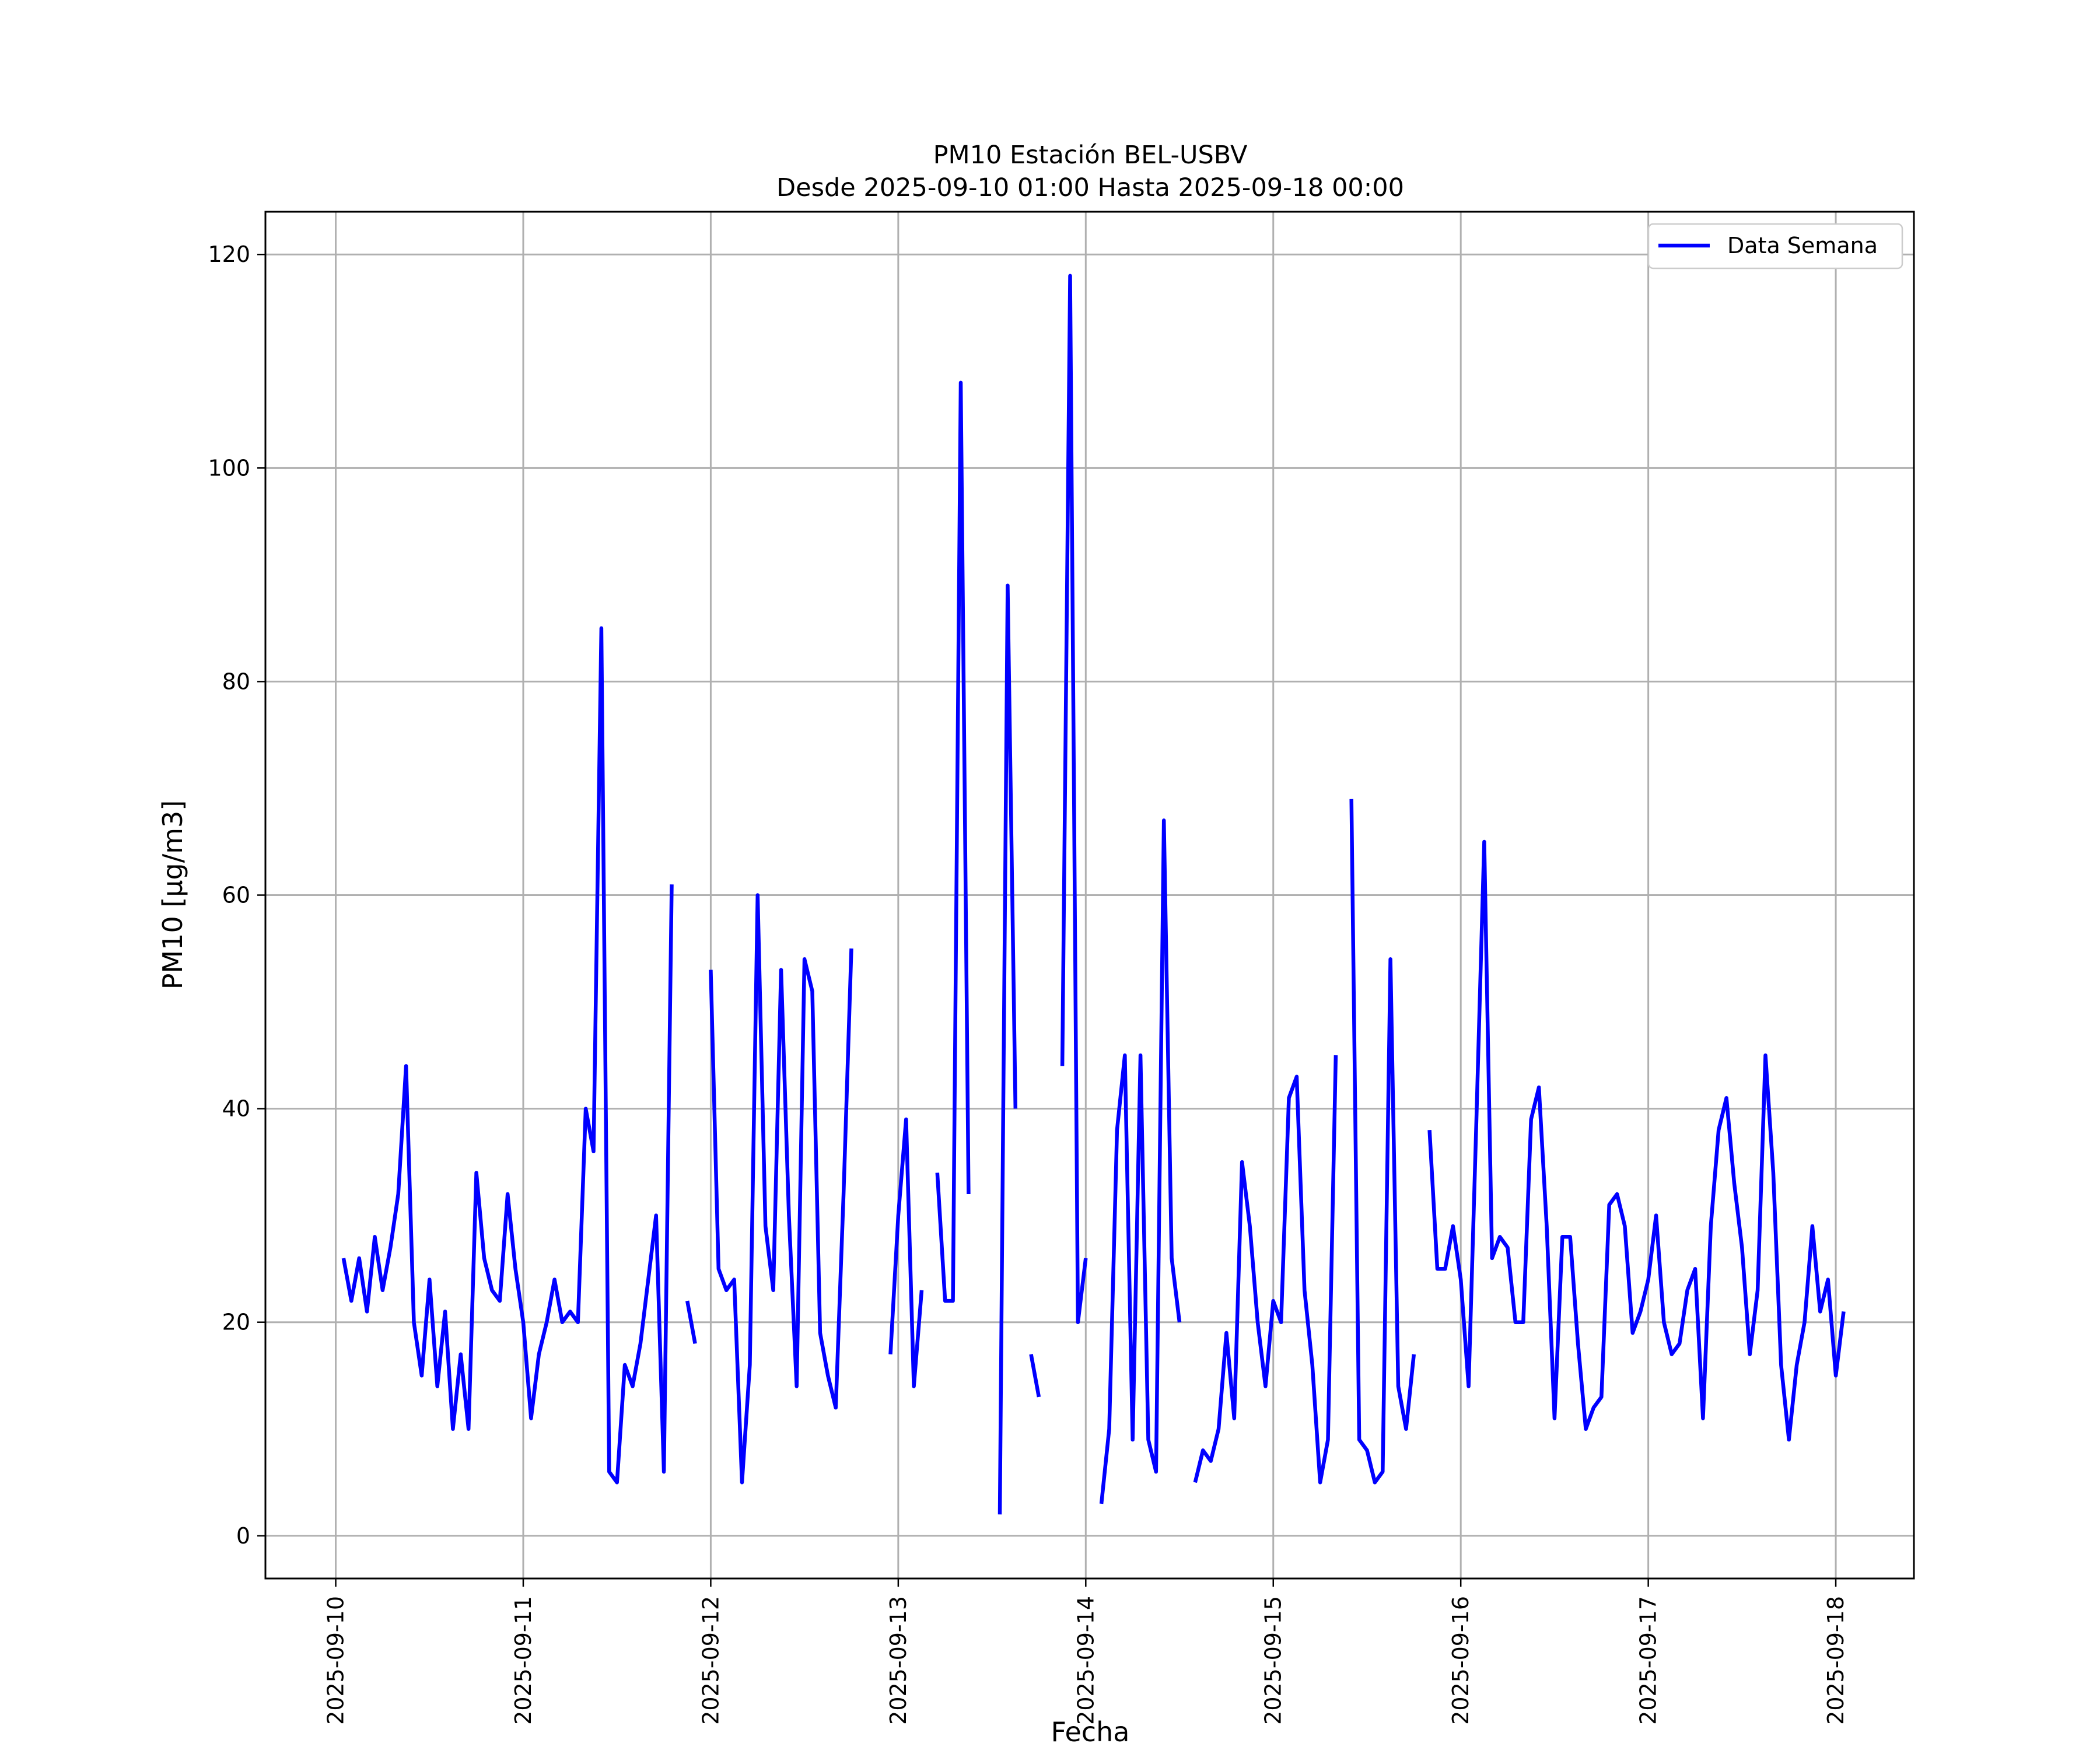 This screenshot has width=2100, height=1750. What do you see at coordinates (1085, 1660) in the screenshot?
I see `x-tick-label: 2025-09-14` at bounding box center [1085, 1660].